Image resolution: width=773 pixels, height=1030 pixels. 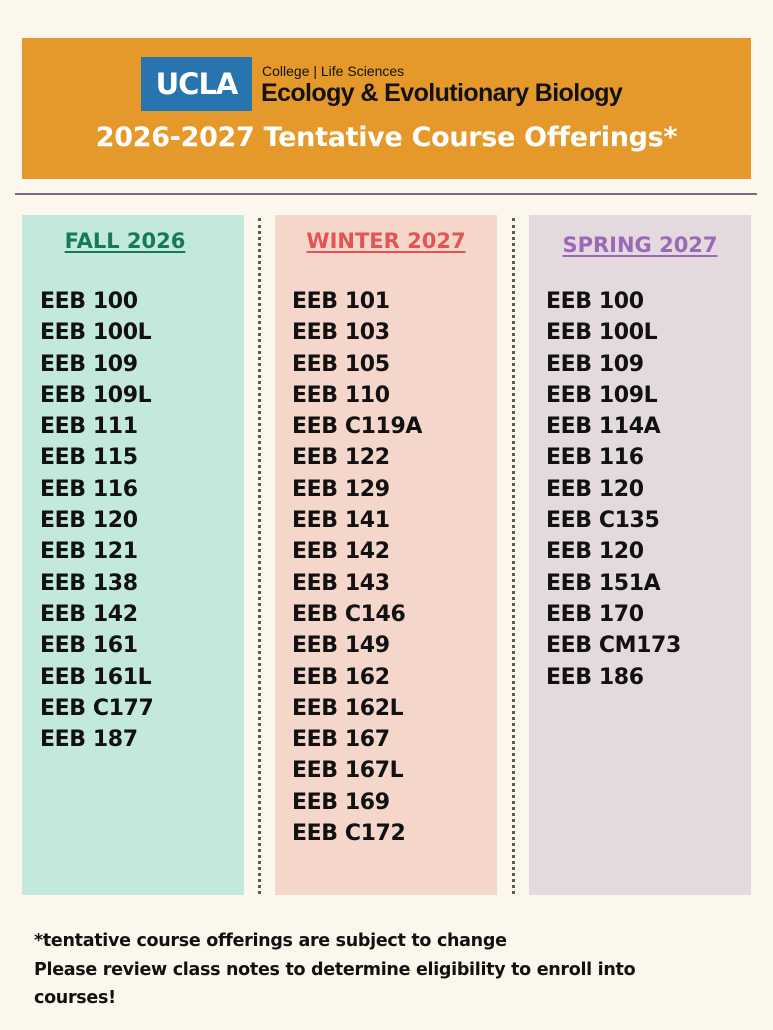 I want to click on course-item: EEB 138, so click(x=89, y=583).